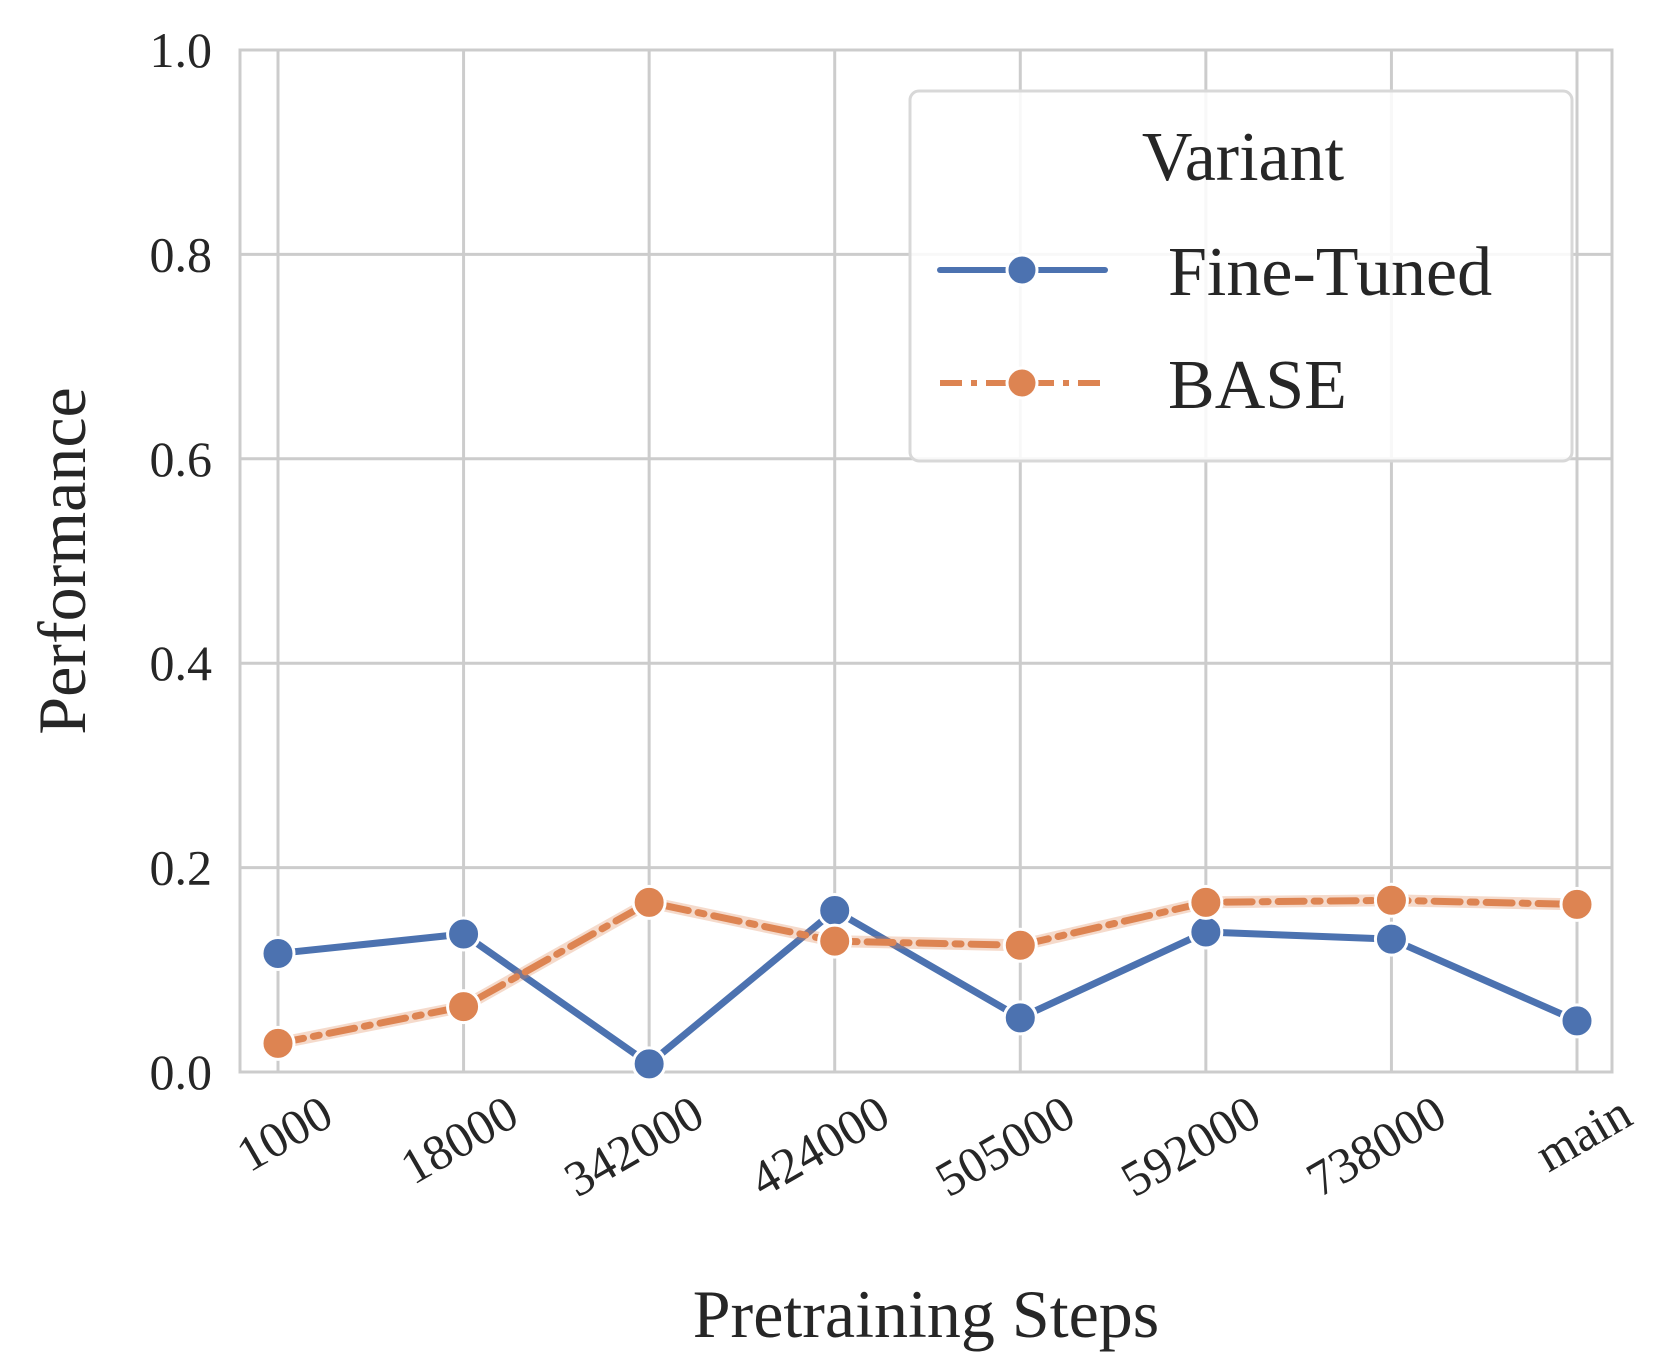 This screenshot has width=1661, height=1370. Describe the element at coordinates (1257, 385) in the screenshot. I see `legend-label-base: BASE` at that location.